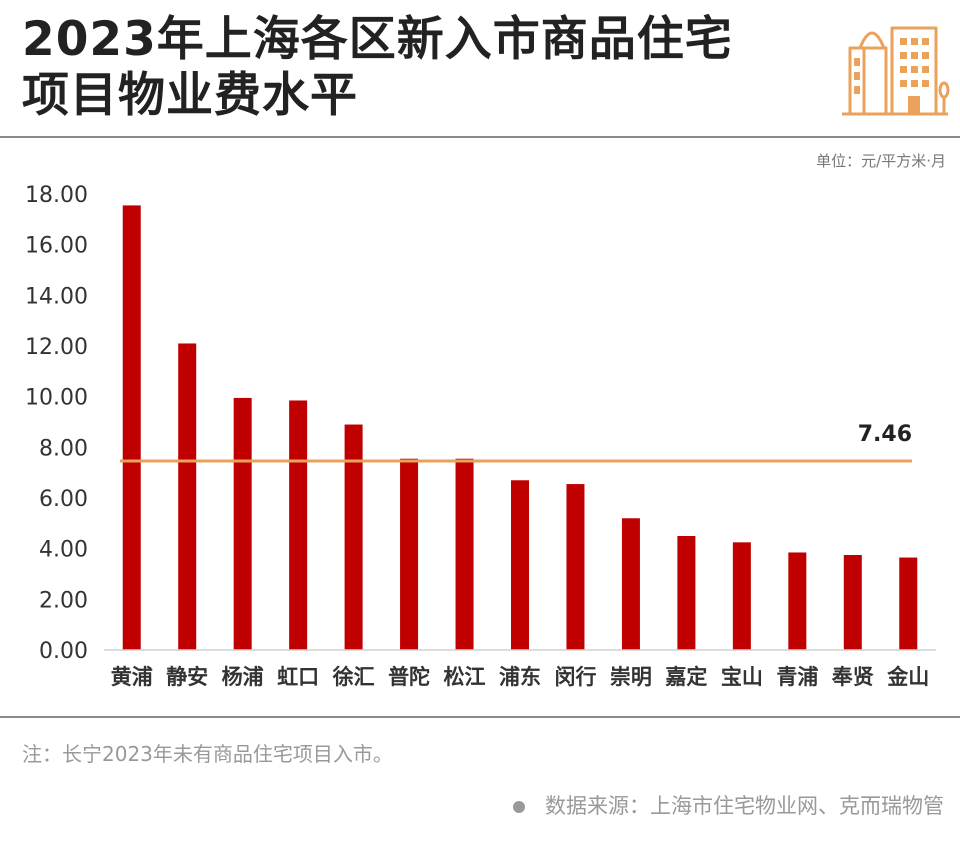 Image resolution: width=960 pixels, height=848 pixels. Describe the element at coordinates (464, 554) in the screenshot. I see `bar-松江` at that location.